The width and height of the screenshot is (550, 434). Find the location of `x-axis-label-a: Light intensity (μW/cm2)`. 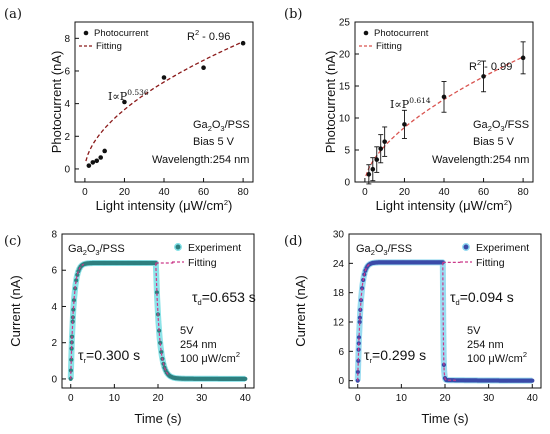

x-axis-label-a: Light intensity (μW/cm2) is located at coordinates (164, 205).